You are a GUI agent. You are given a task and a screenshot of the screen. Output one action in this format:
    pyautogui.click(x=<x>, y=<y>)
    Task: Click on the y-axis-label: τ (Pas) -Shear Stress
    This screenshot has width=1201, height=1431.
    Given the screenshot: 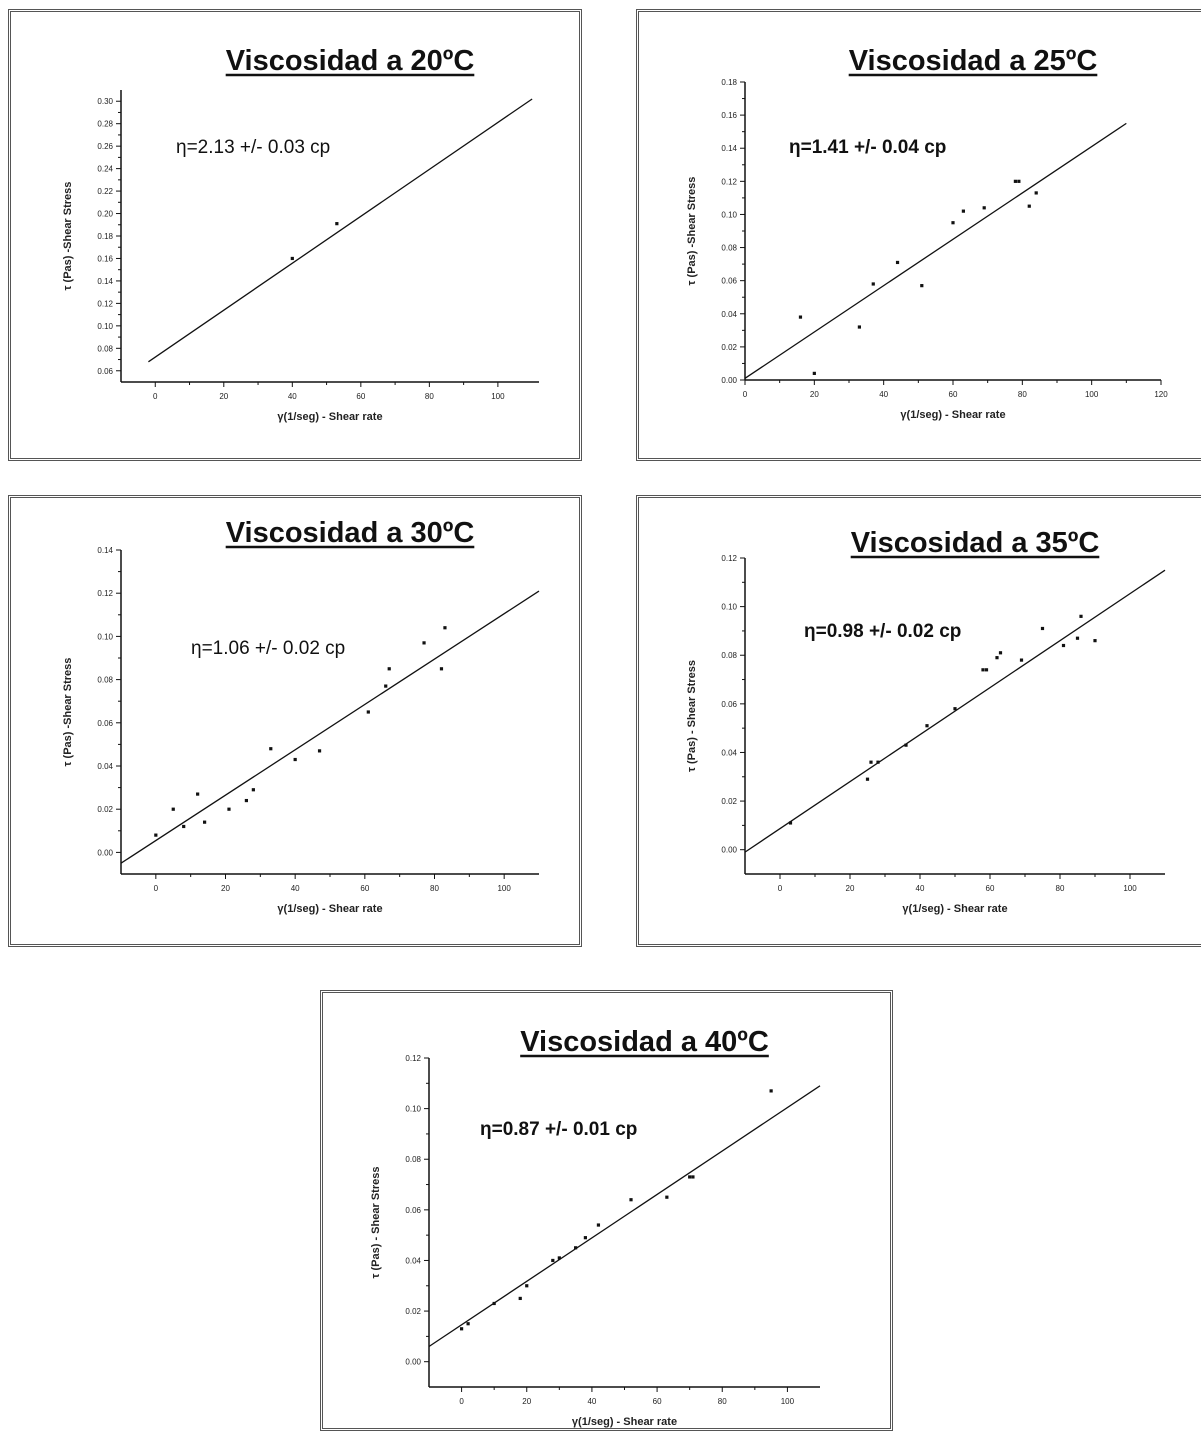 What is the action you would take?
    pyautogui.click(x=68, y=712)
    